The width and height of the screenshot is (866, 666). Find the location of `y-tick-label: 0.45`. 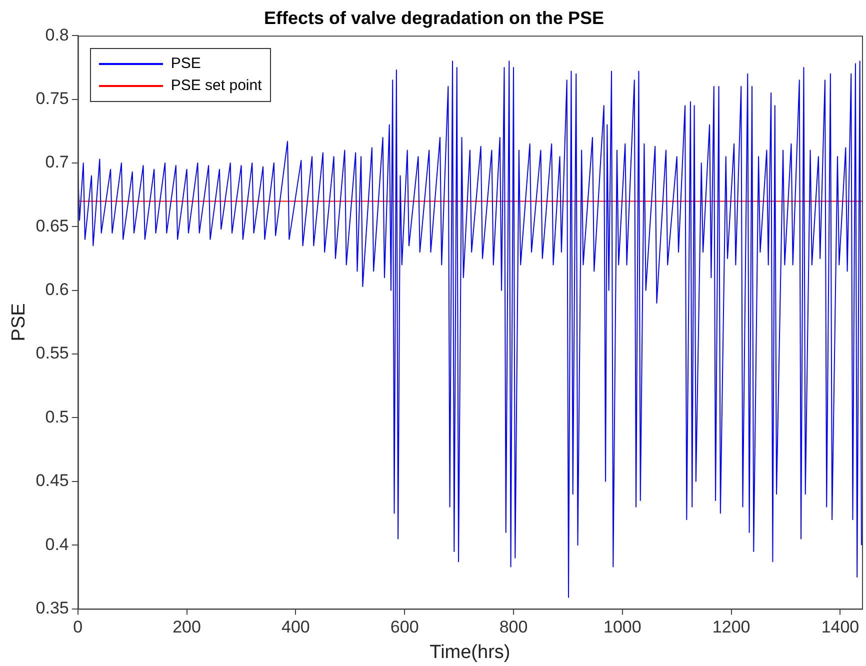

y-tick-label: 0.45 is located at coordinates (52, 480).